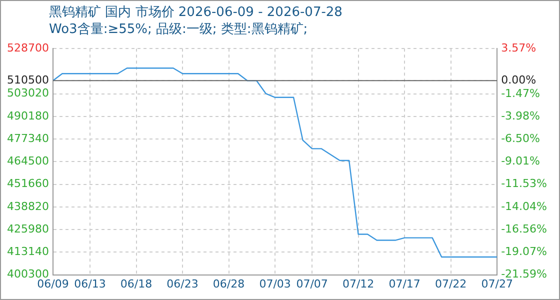  I want to click on x-tick-label: 06/23, so click(182, 283).